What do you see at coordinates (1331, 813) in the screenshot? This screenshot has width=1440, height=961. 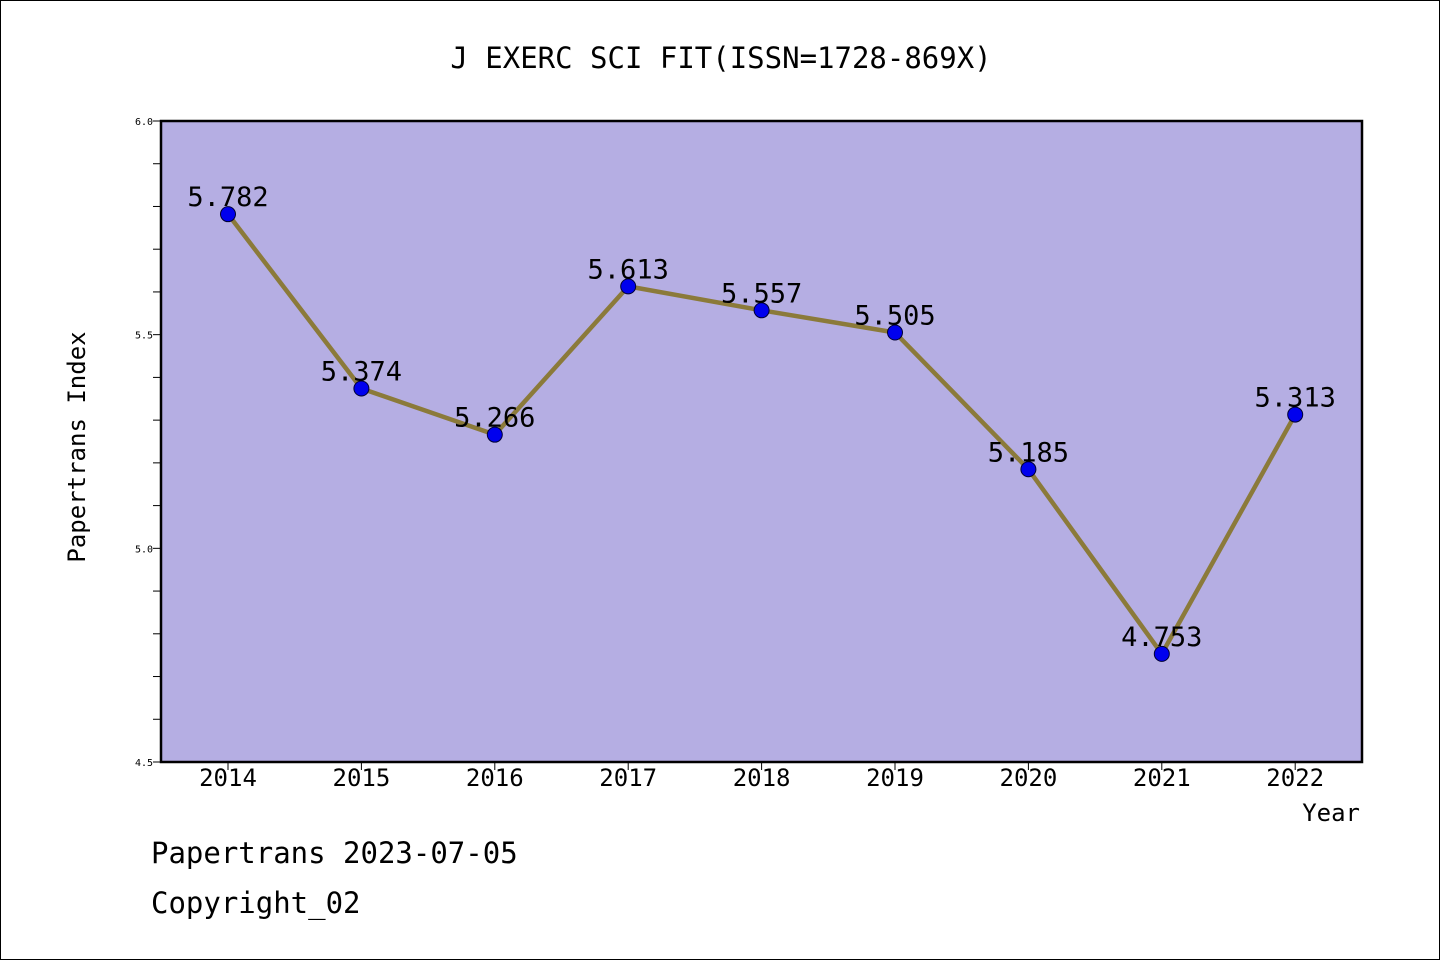 I see `x-axis-label: Year` at bounding box center [1331, 813].